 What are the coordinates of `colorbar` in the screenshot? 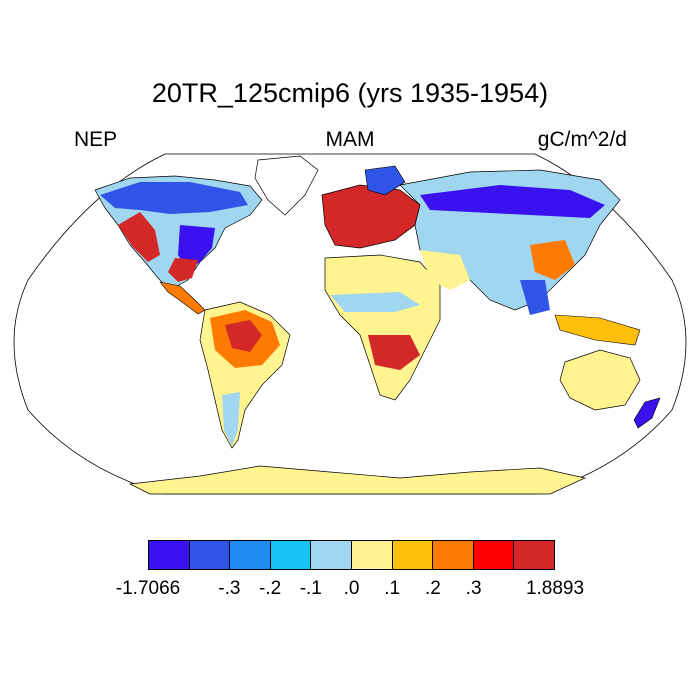 It's located at (351, 555).